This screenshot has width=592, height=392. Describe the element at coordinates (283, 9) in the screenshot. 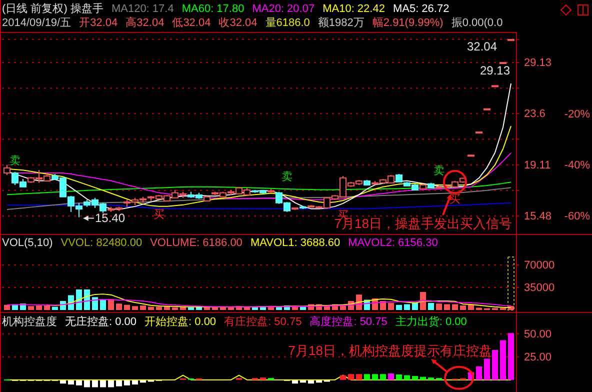

I see `text: MA20: 20.07` at that location.